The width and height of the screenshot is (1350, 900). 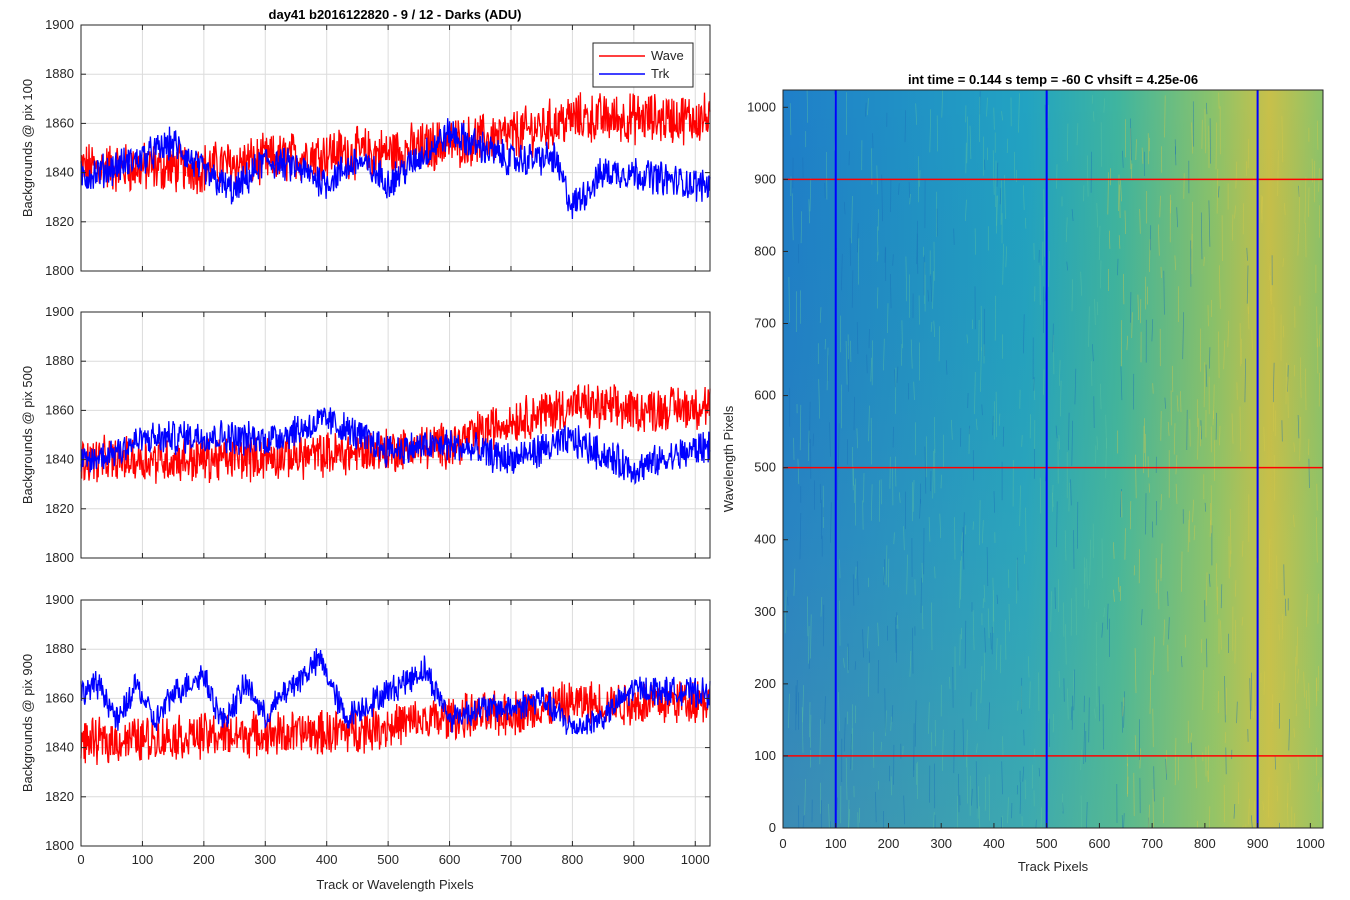 I want to click on y-tick-label: 600, so click(x=765, y=395).